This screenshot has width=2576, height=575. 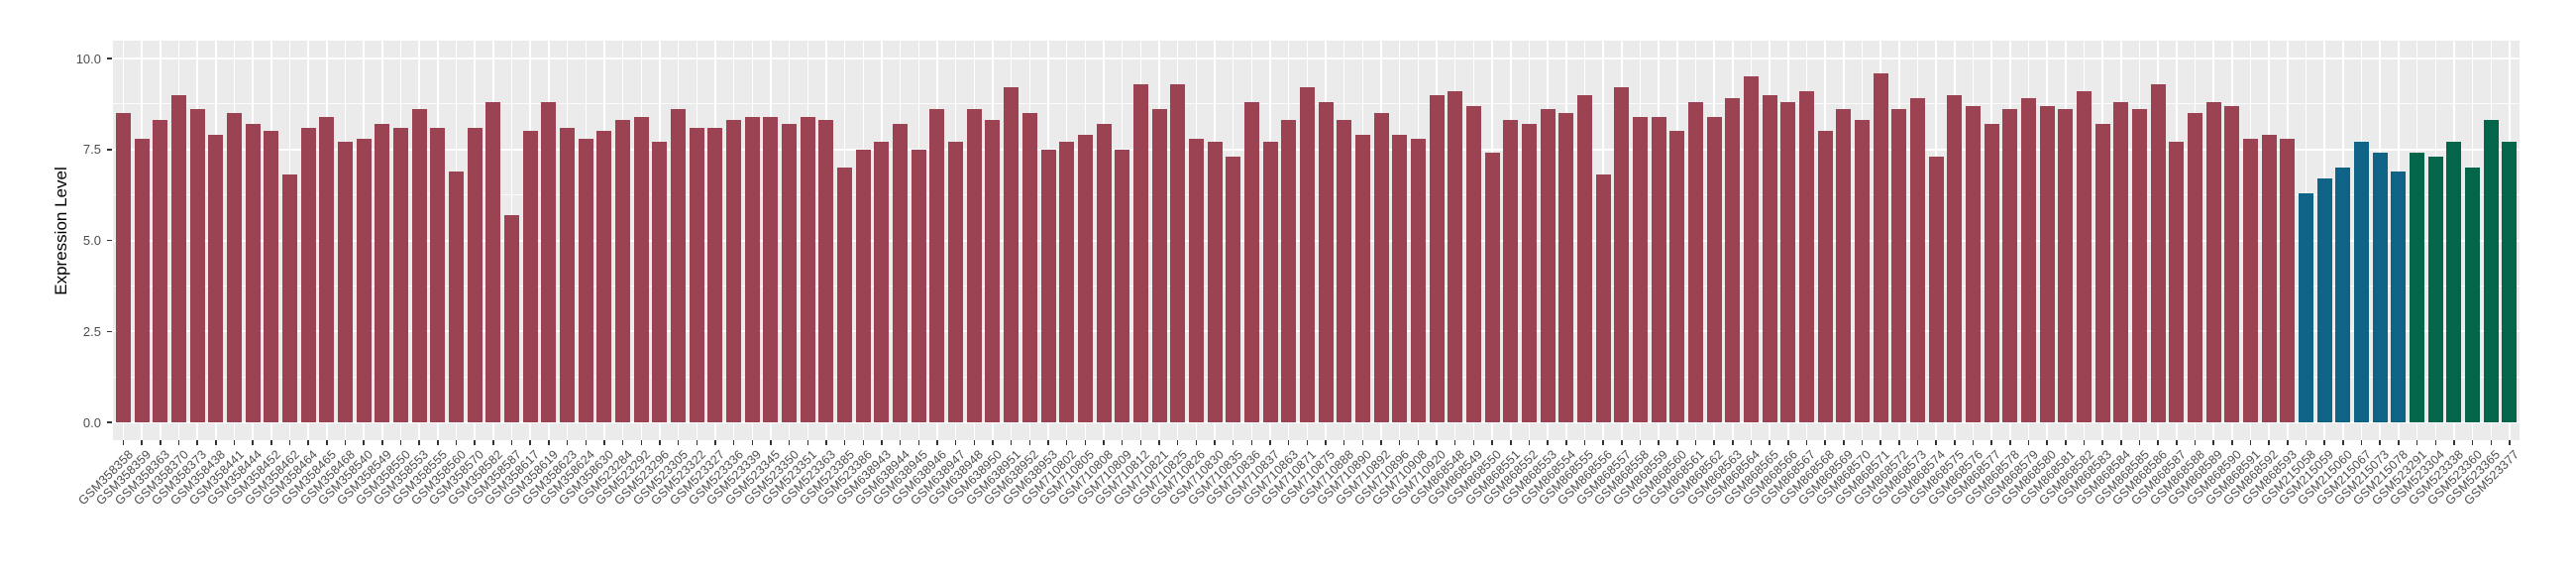 I want to click on gridline-major-y, so click(x=1316, y=58).